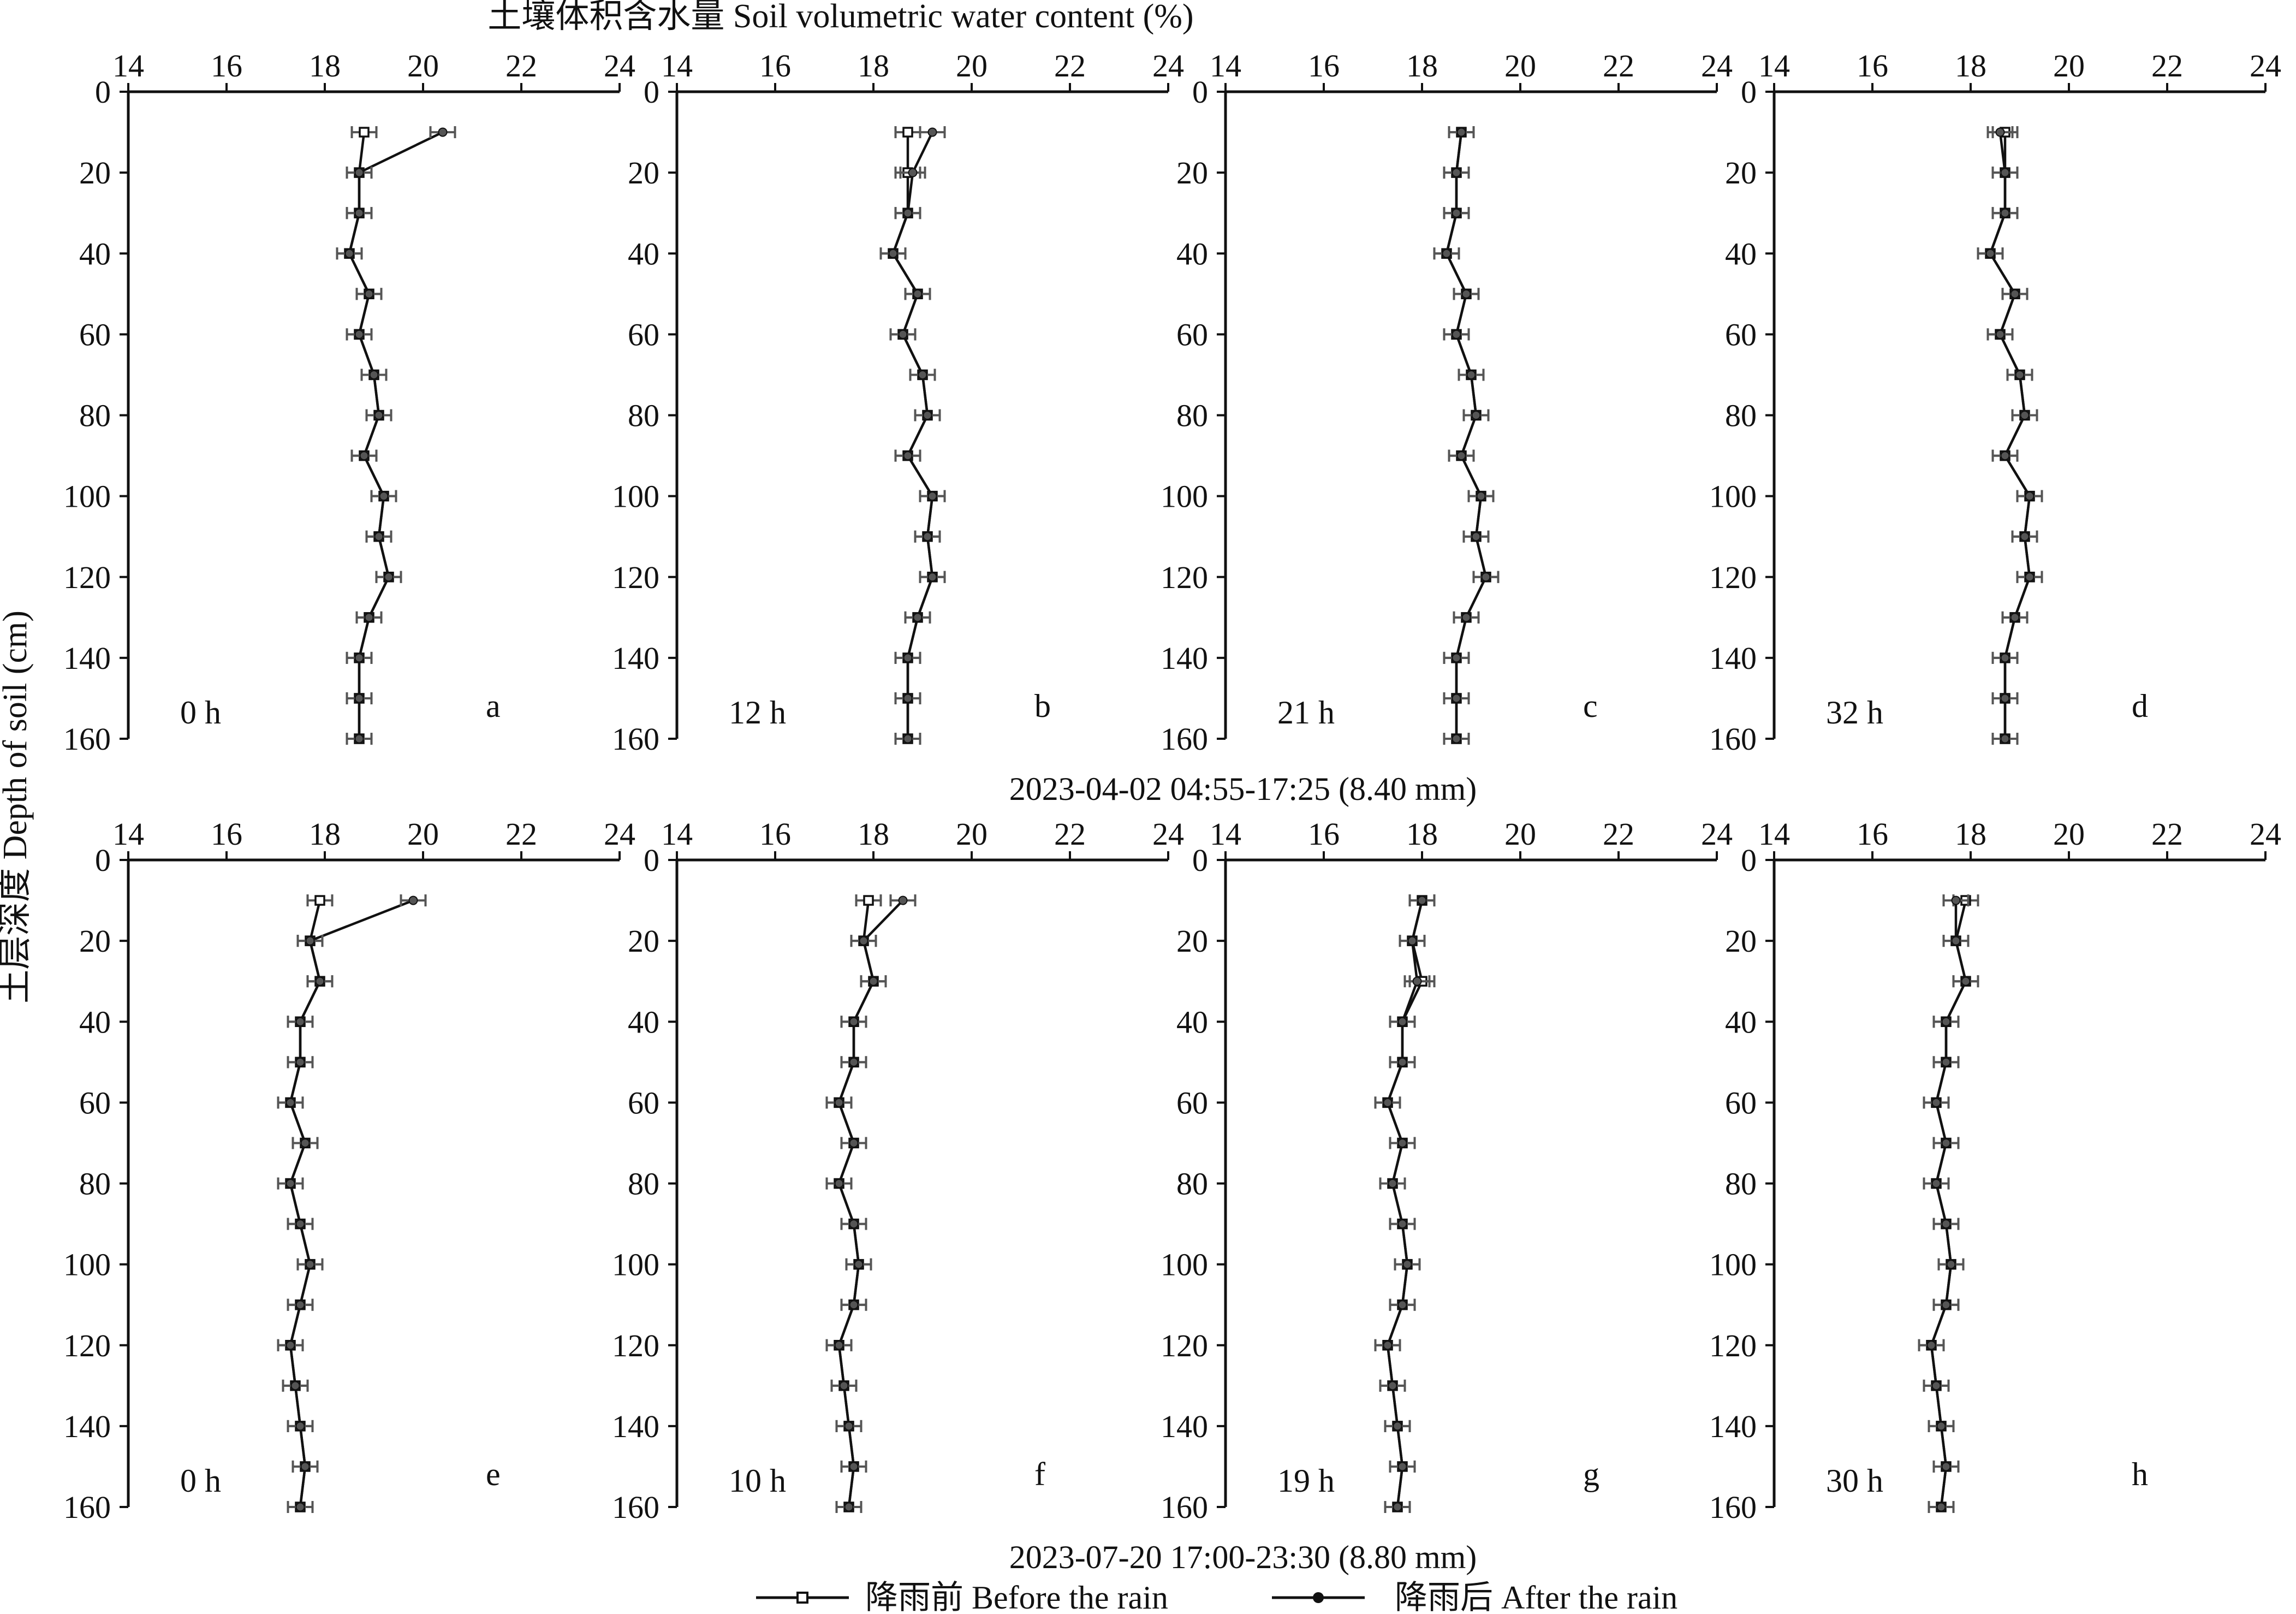  I want to click on legend-before-label: 降雨前 Before the rain, so click(1016, 1597).